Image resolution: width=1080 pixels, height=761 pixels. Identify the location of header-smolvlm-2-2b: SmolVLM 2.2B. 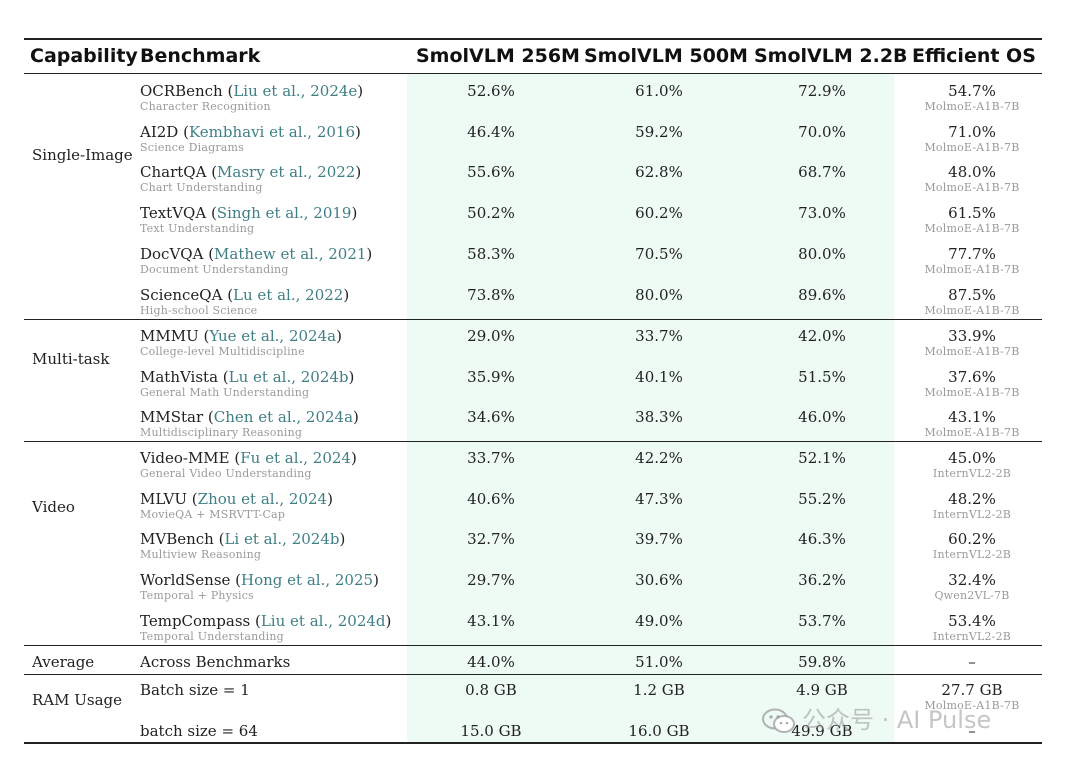
(831, 56).